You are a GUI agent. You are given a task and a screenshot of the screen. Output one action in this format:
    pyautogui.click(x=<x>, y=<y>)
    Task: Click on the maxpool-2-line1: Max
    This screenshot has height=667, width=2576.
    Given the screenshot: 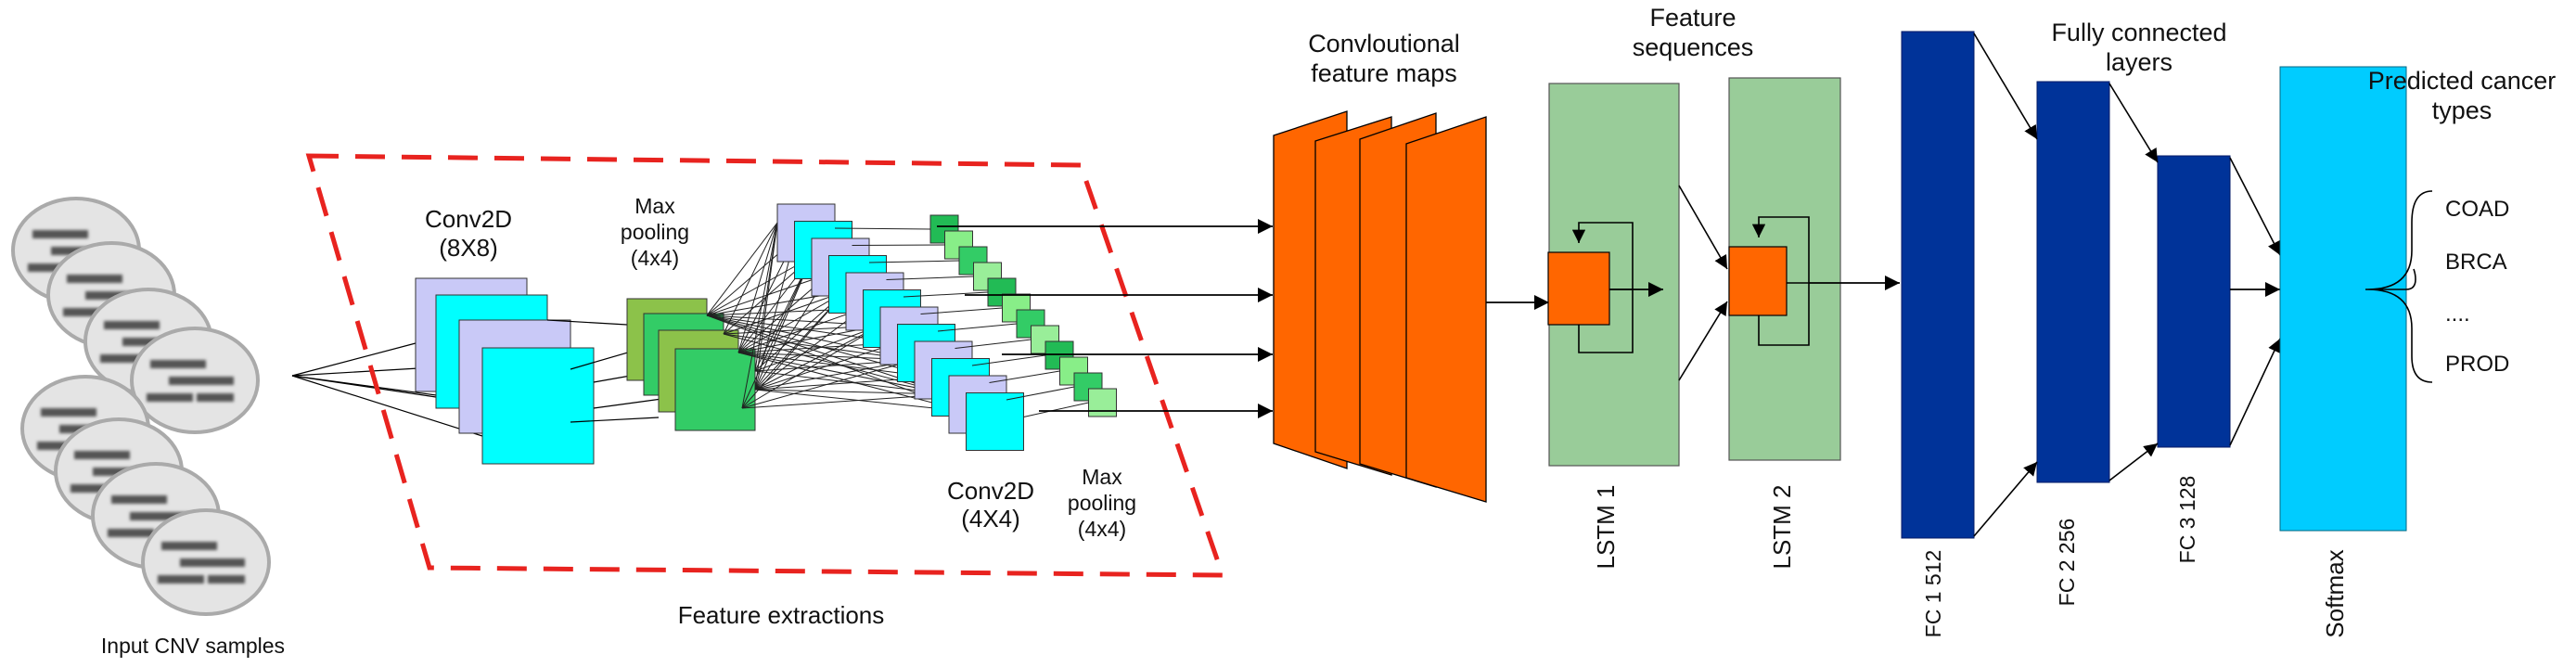 What is the action you would take?
    pyautogui.click(x=1102, y=477)
    